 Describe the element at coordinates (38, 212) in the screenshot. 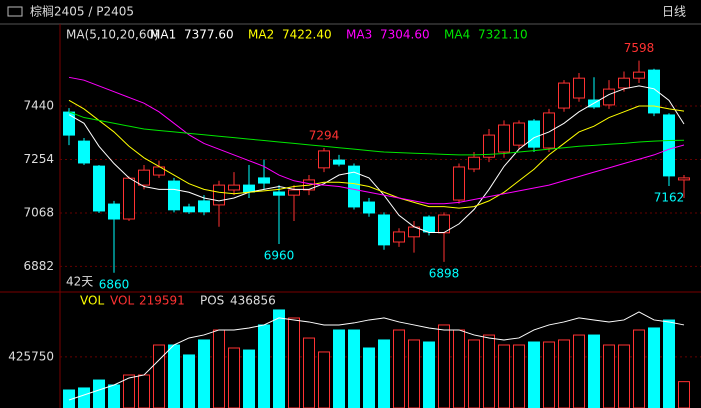

I see `y-tick-label: 7068` at that location.